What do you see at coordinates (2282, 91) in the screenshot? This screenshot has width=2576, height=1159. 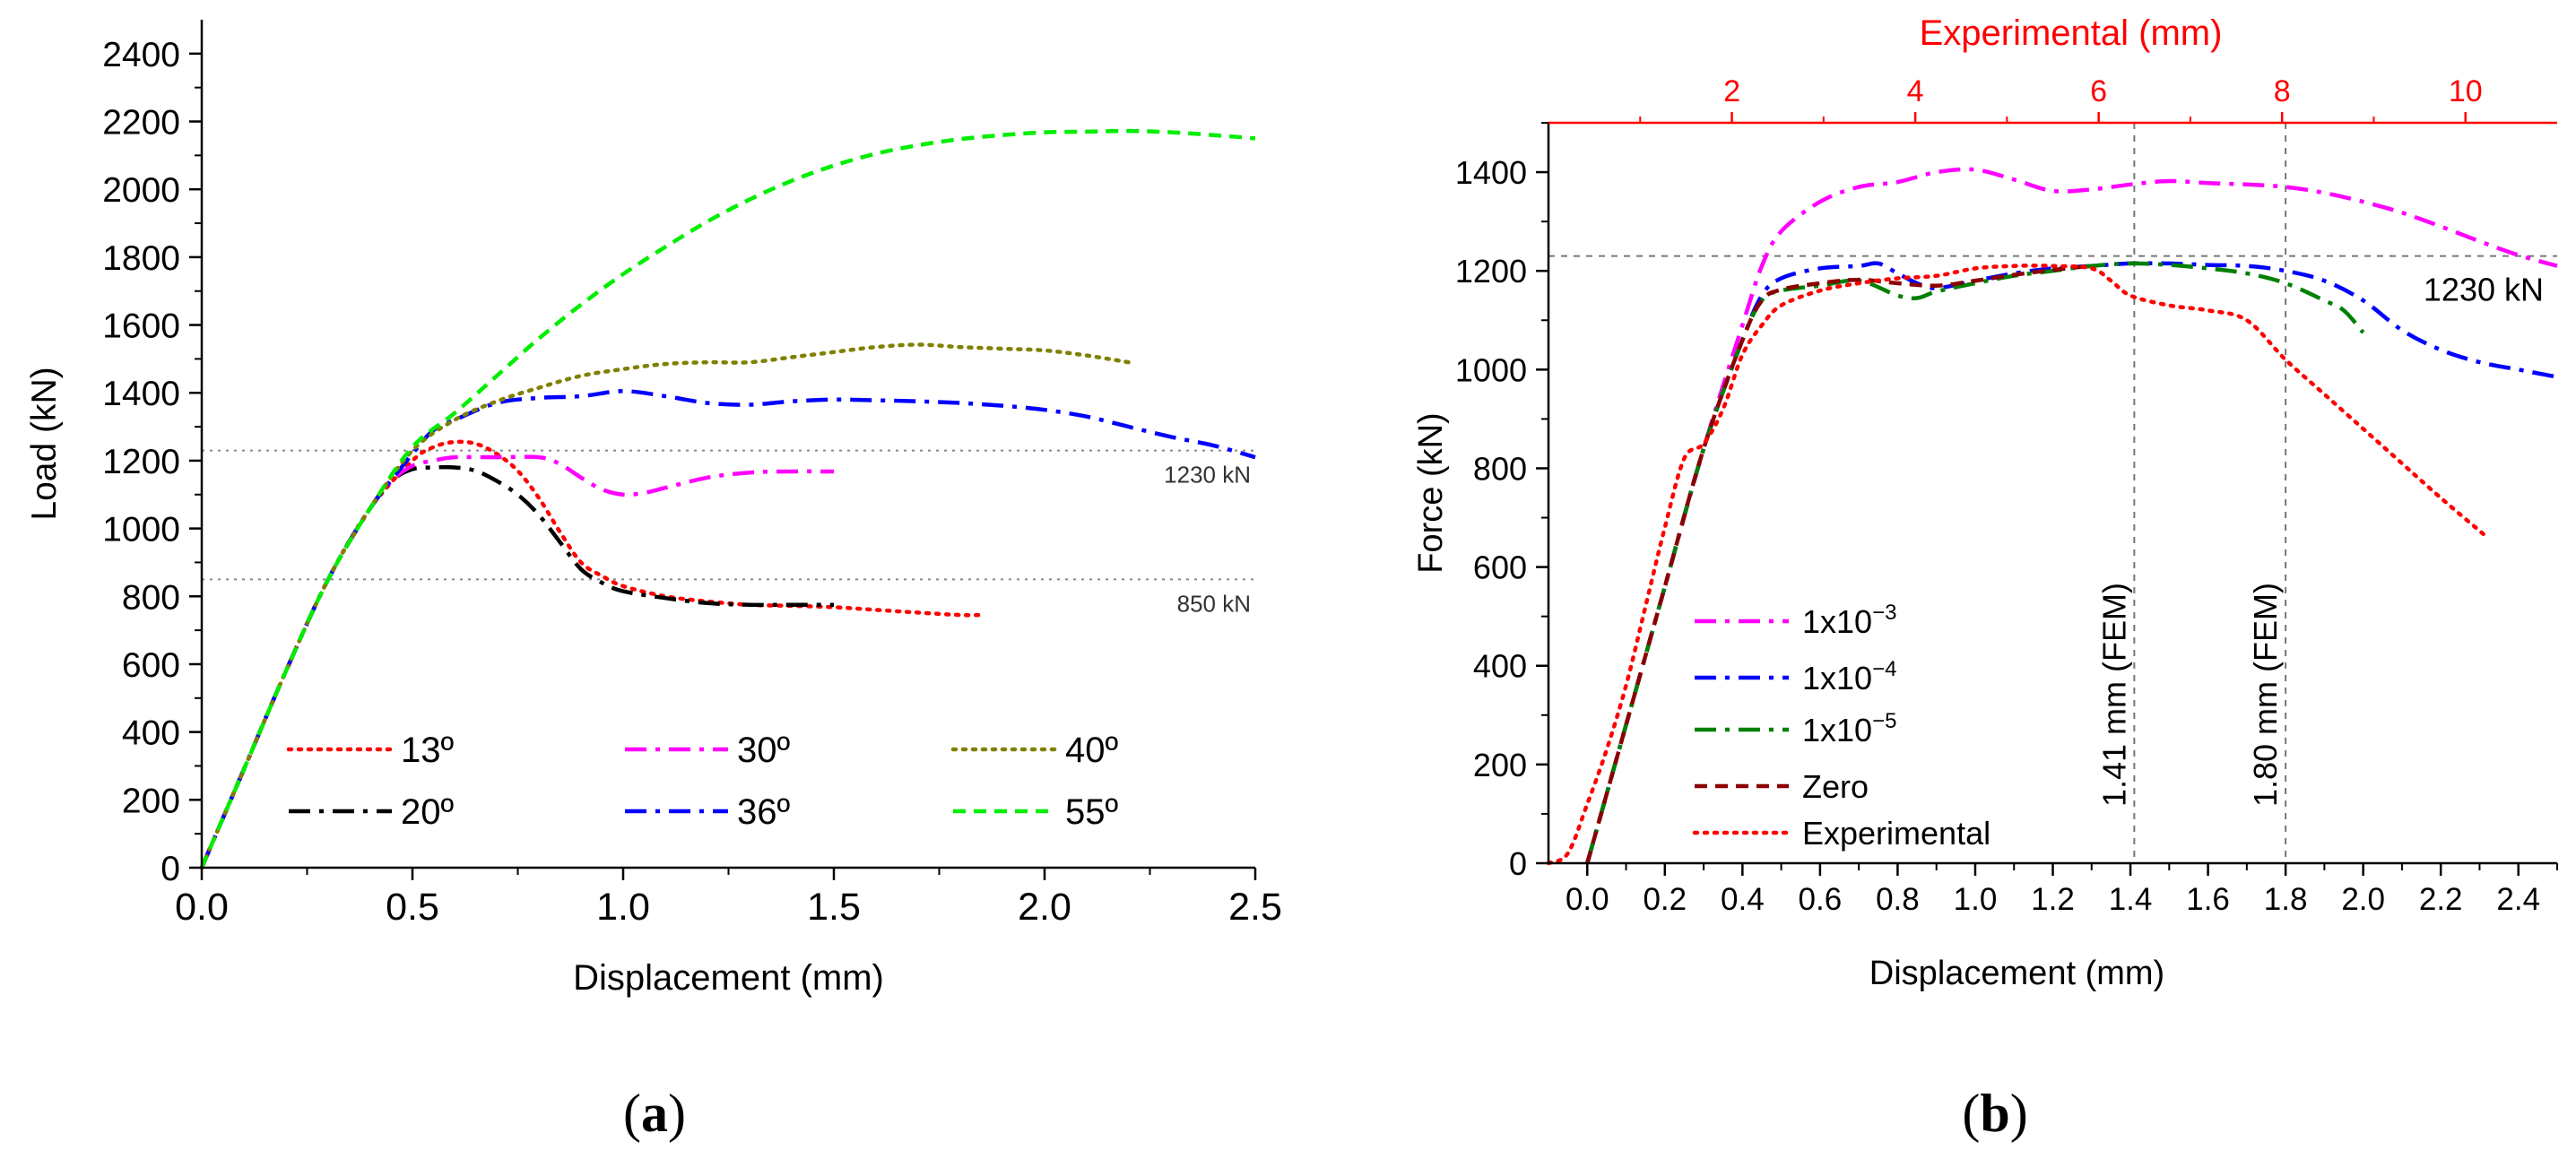 I see `b-x2-tick-label-3: 8` at bounding box center [2282, 91].